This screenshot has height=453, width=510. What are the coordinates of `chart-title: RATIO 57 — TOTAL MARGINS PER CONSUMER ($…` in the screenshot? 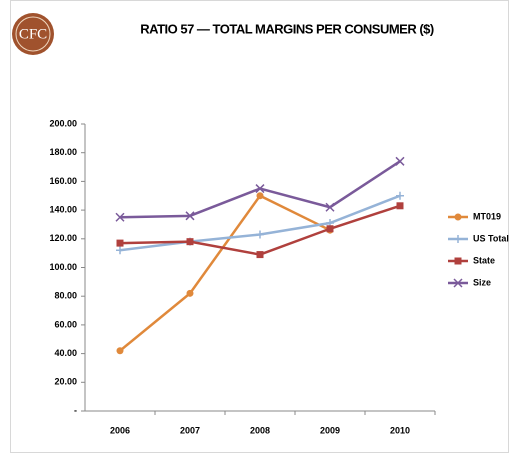 It's located at (287, 28).